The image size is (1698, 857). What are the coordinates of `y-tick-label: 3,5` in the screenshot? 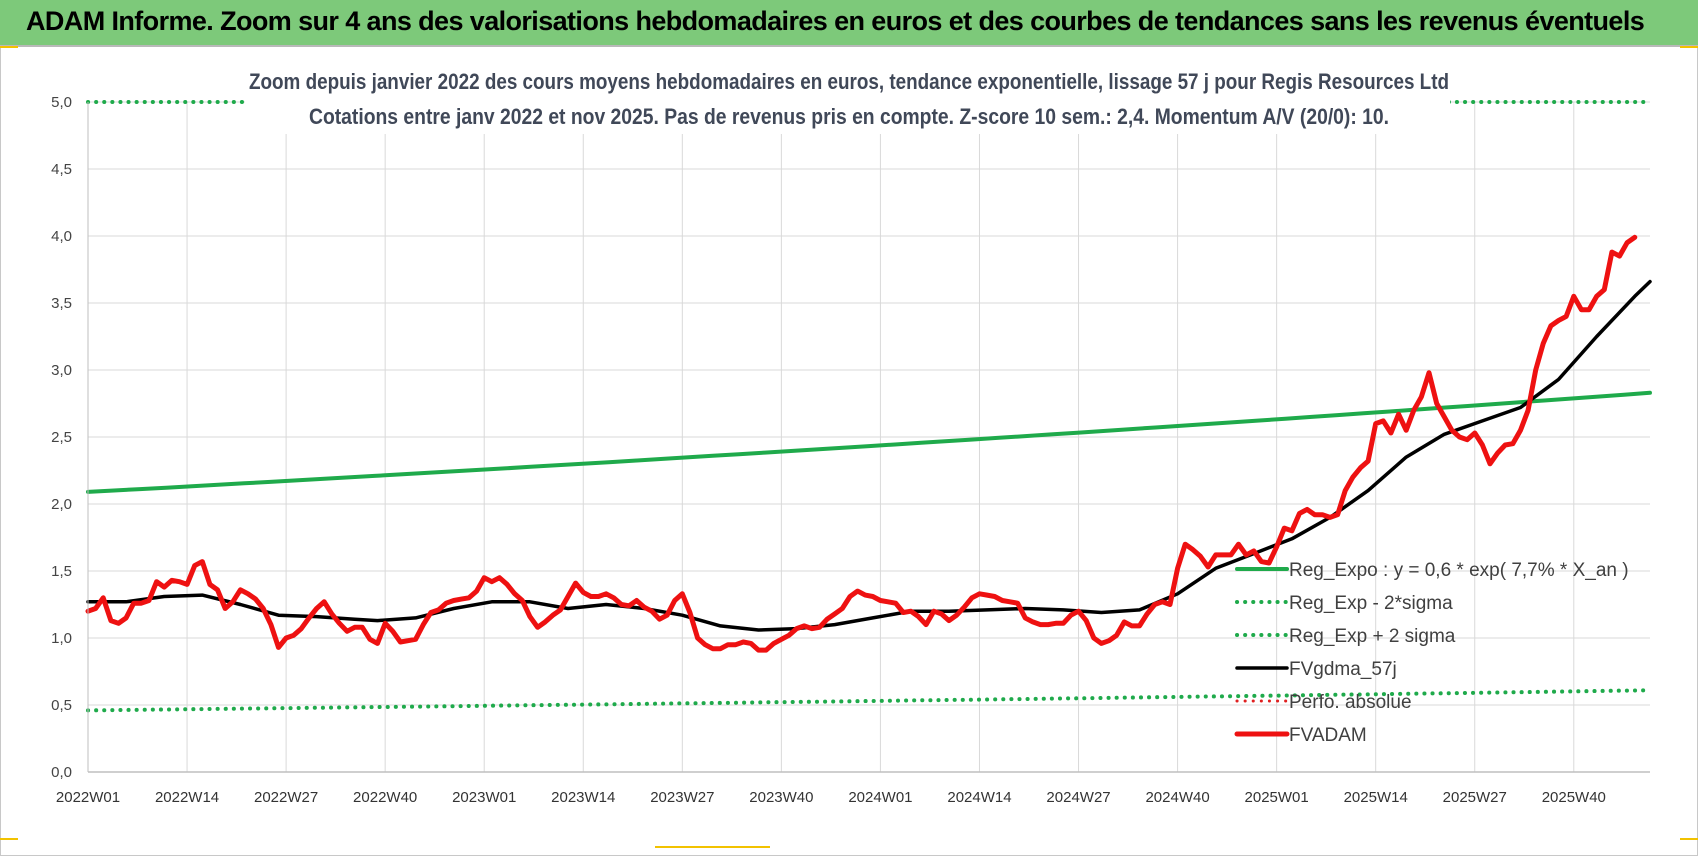 It's located at (61, 303).